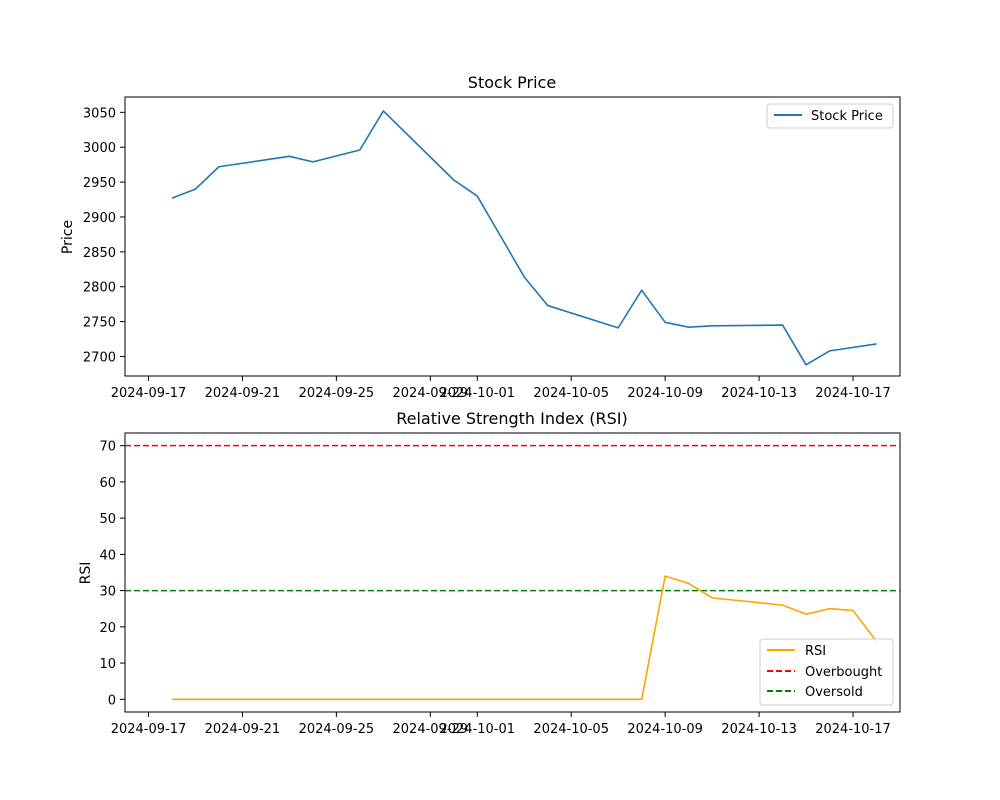  What do you see at coordinates (431, 393) in the screenshot?
I see `stock-price-xtick-label: 2024-09-29` at bounding box center [431, 393].